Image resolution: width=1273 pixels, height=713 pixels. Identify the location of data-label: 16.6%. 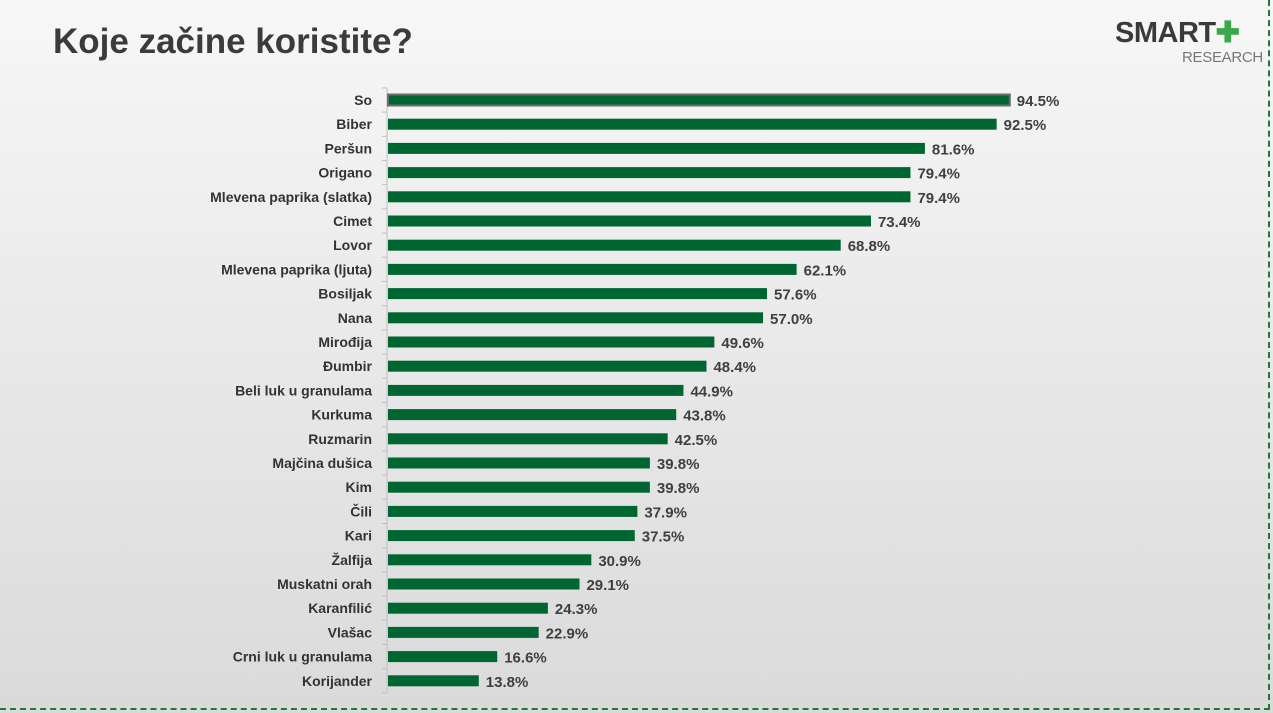
(525, 658).